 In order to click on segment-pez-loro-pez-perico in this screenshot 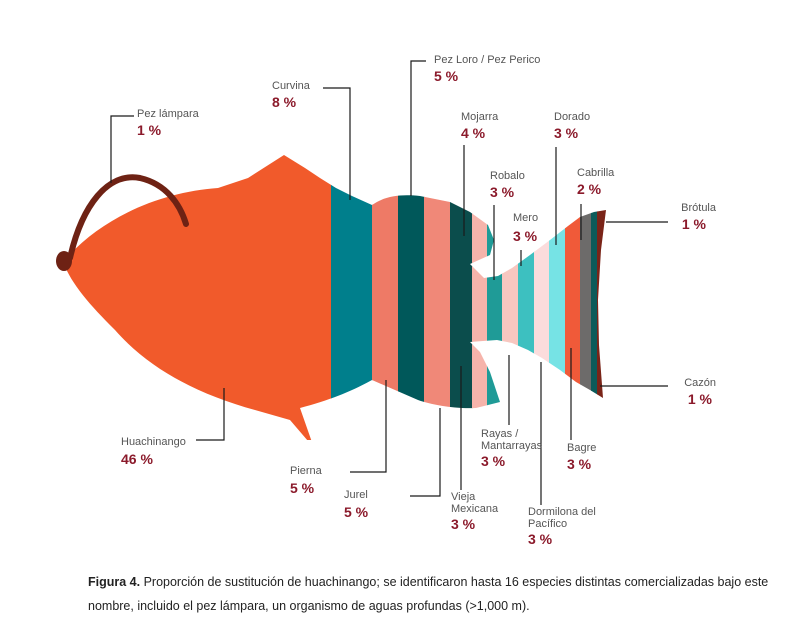, I will do `click(411, 297)`.